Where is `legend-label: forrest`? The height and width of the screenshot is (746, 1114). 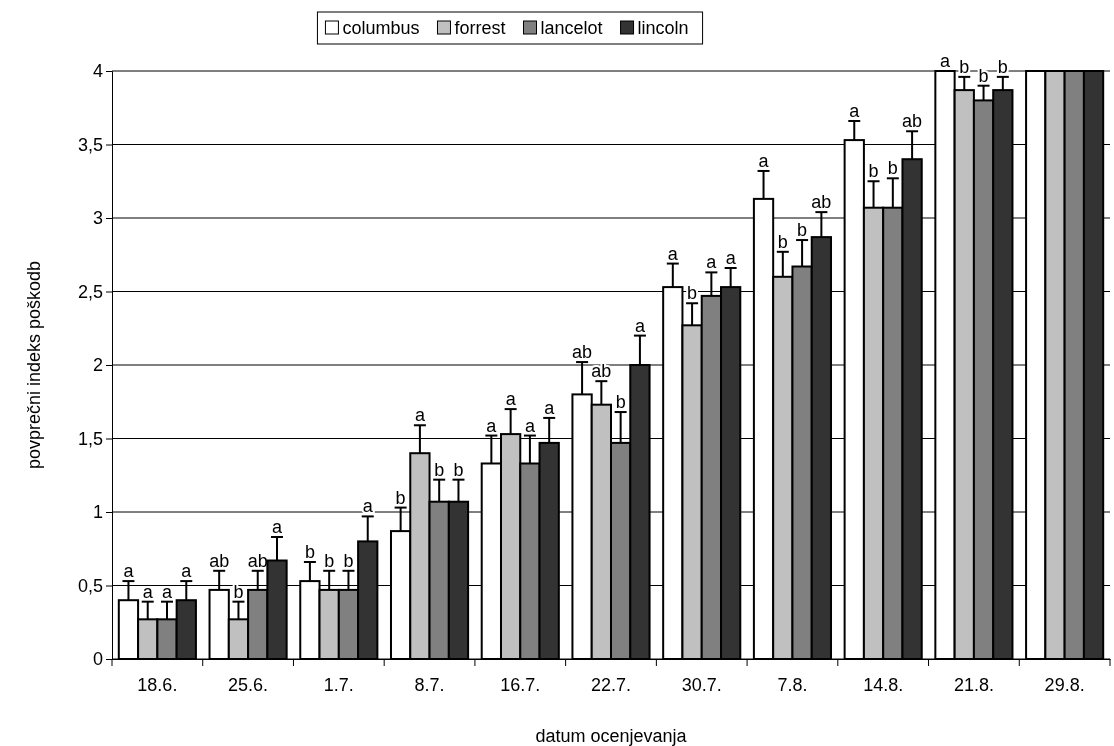
legend-label: forrest is located at coordinates (480, 28).